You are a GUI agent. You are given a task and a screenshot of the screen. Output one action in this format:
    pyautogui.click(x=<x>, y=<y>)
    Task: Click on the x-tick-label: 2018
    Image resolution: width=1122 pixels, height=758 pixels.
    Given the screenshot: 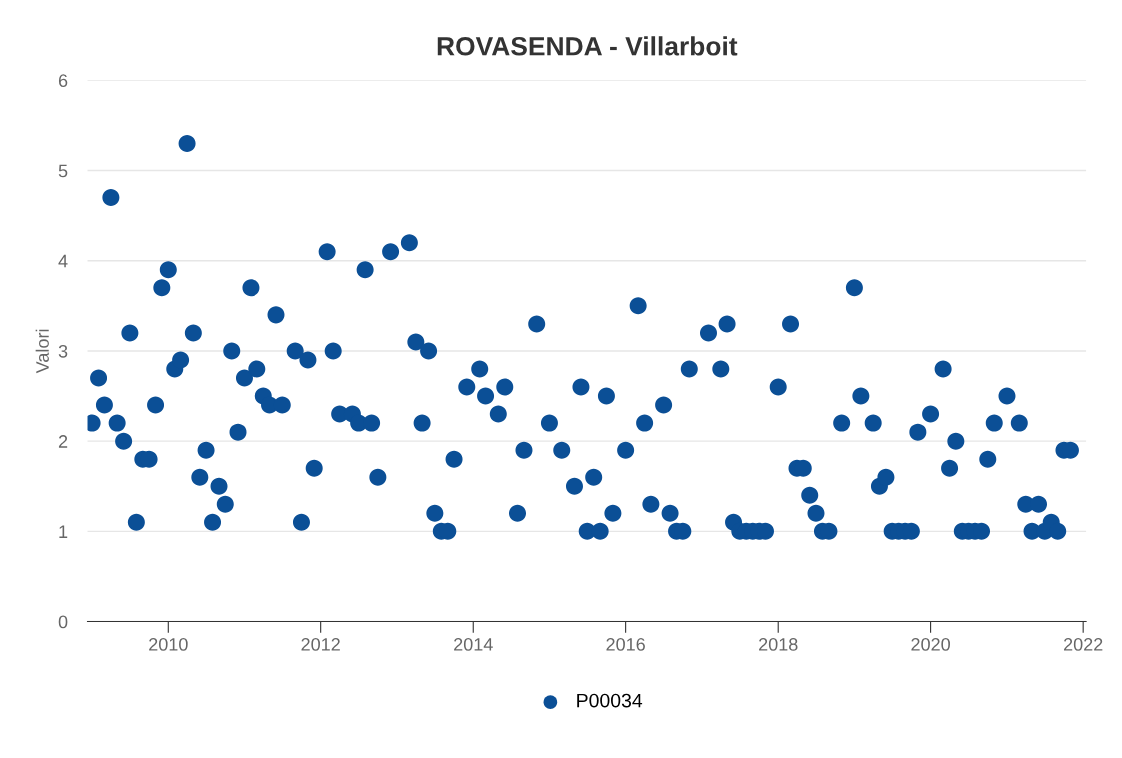 What is the action you would take?
    pyautogui.click(x=778, y=644)
    